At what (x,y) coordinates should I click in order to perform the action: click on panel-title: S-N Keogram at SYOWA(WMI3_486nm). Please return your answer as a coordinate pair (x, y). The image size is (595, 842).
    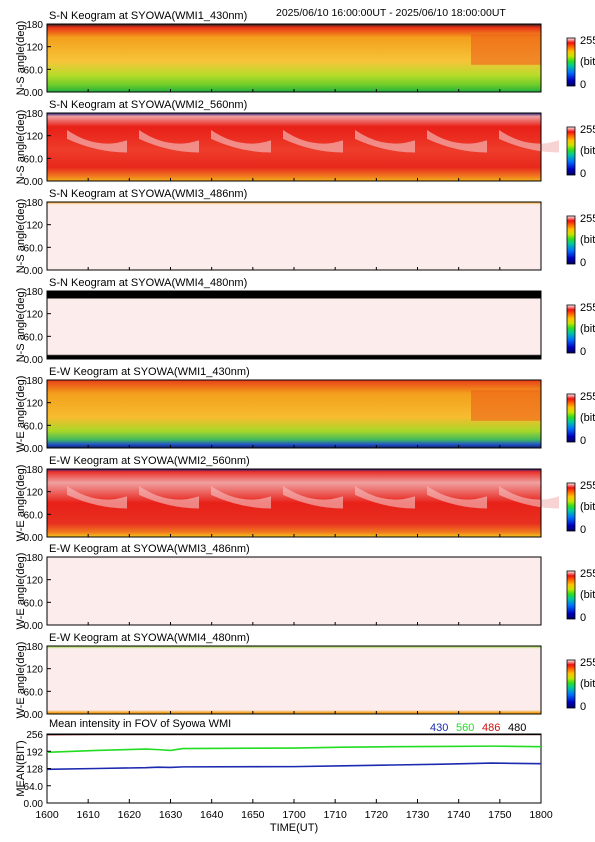
    Looking at the image, I should click on (148, 194).